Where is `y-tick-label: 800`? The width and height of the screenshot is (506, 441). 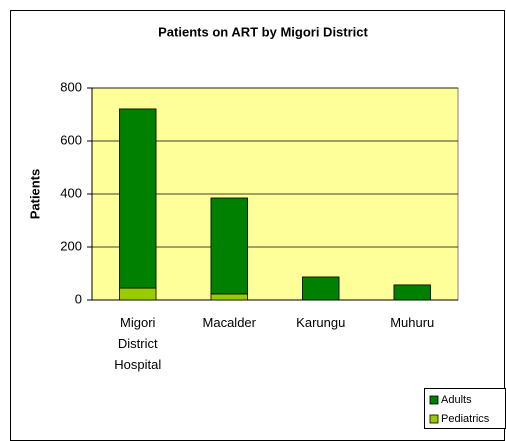
y-tick-label: 800 is located at coordinates (71, 86).